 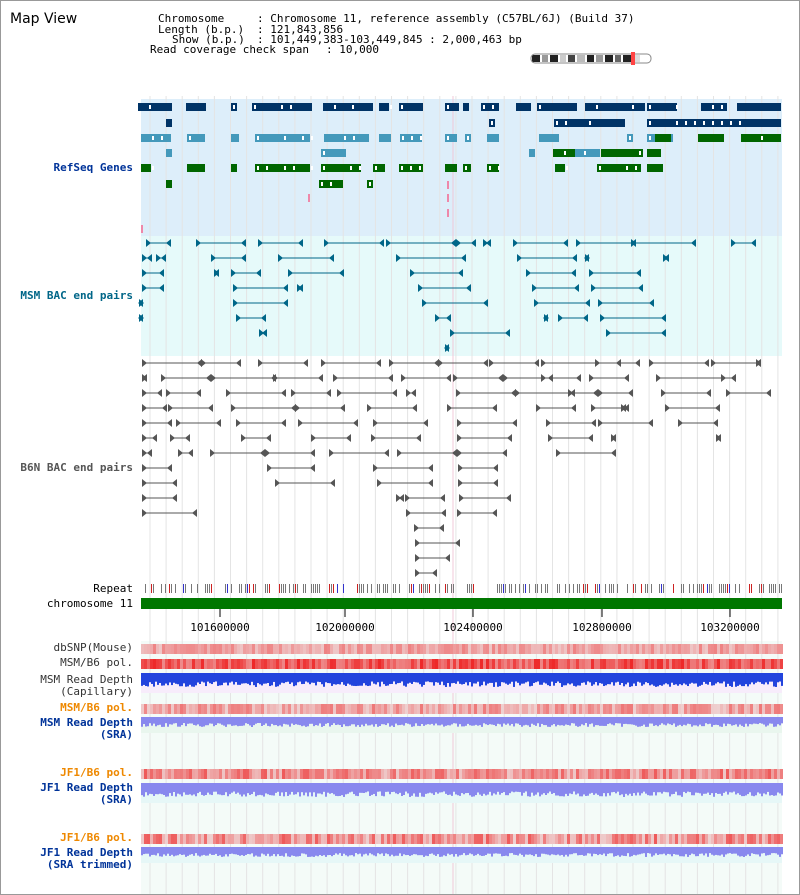 I want to click on jf1-b6-pol-label: JF1/B6 pol., so click(x=96, y=772).